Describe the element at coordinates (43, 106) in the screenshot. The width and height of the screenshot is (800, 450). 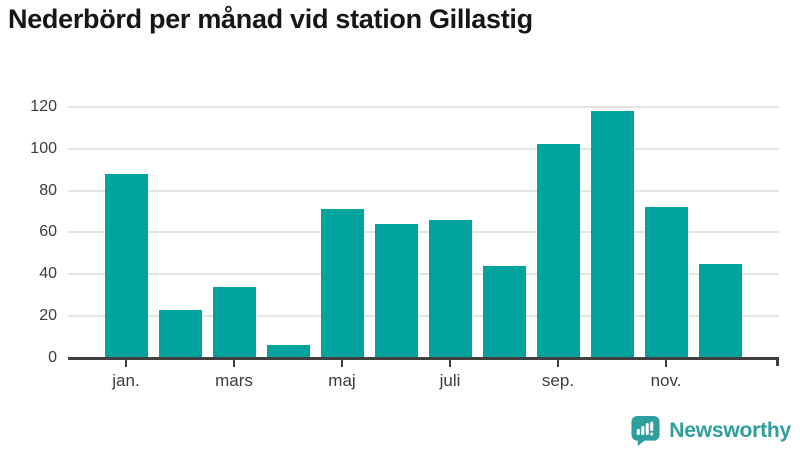
I see `y-axis-label: 120` at that location.